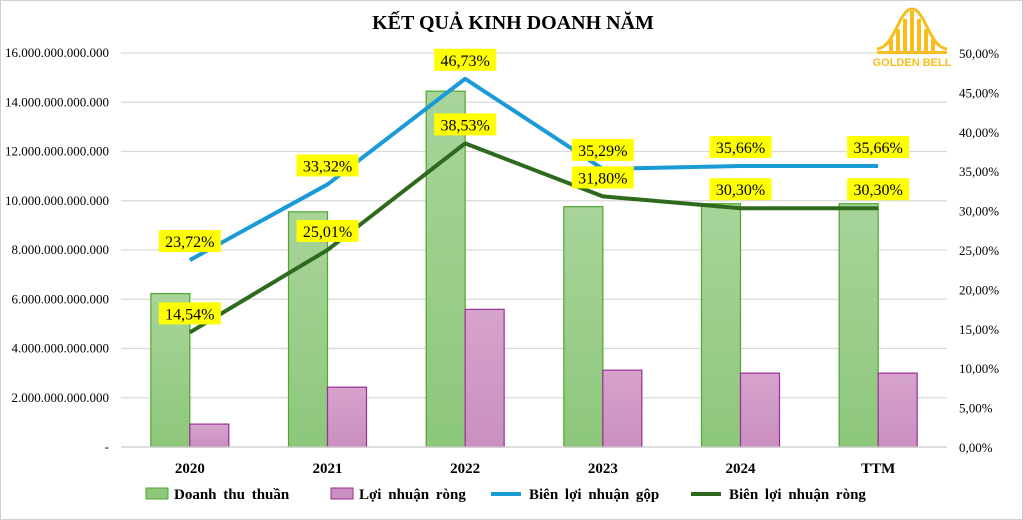 The width and height of the screenshot is (1023, 520). Describe the element at coordinates (979, 171) in the screenshot. I see `right-axis-tick-label: 35,00%` at that location.